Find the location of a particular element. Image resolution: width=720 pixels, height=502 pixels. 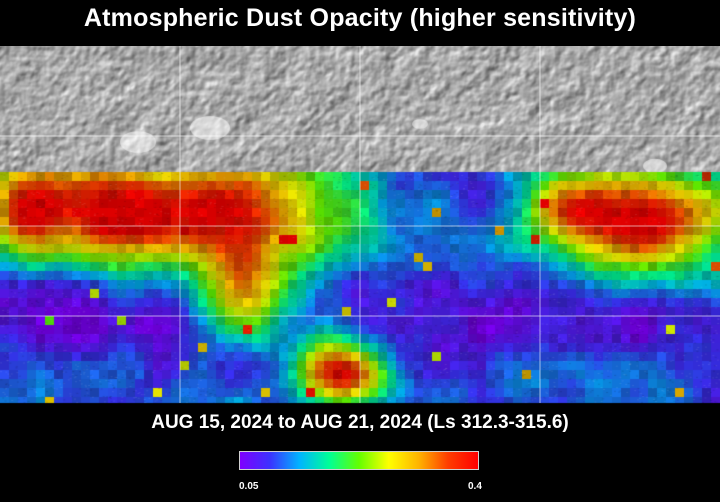

color-scale-bar is located at coordinates (359, 460).